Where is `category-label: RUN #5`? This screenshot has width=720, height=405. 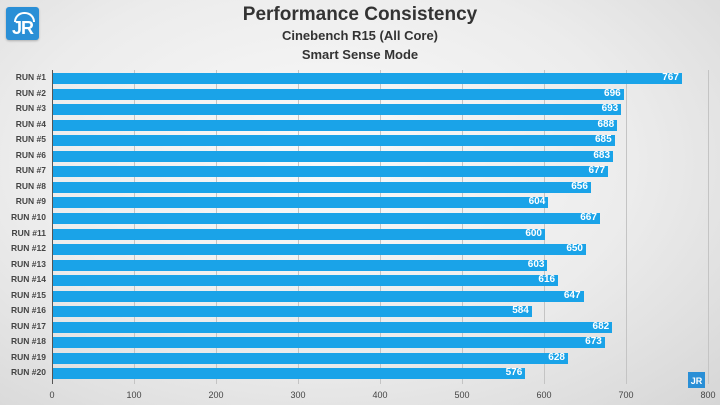 category-label: RUN #5 is located at coordinates (30, 139).